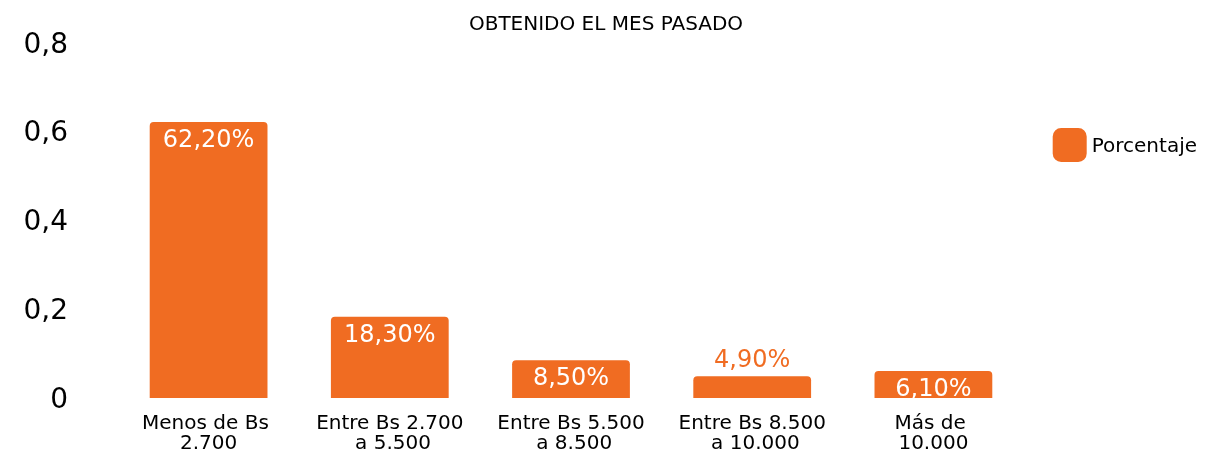 The height and width of the screenshot is (468, 1212). Describe the element at coordinates (390, 432) in the screenshot. I see `x-tick-label: Entre Bs 2.700 a 5.500` at that location.